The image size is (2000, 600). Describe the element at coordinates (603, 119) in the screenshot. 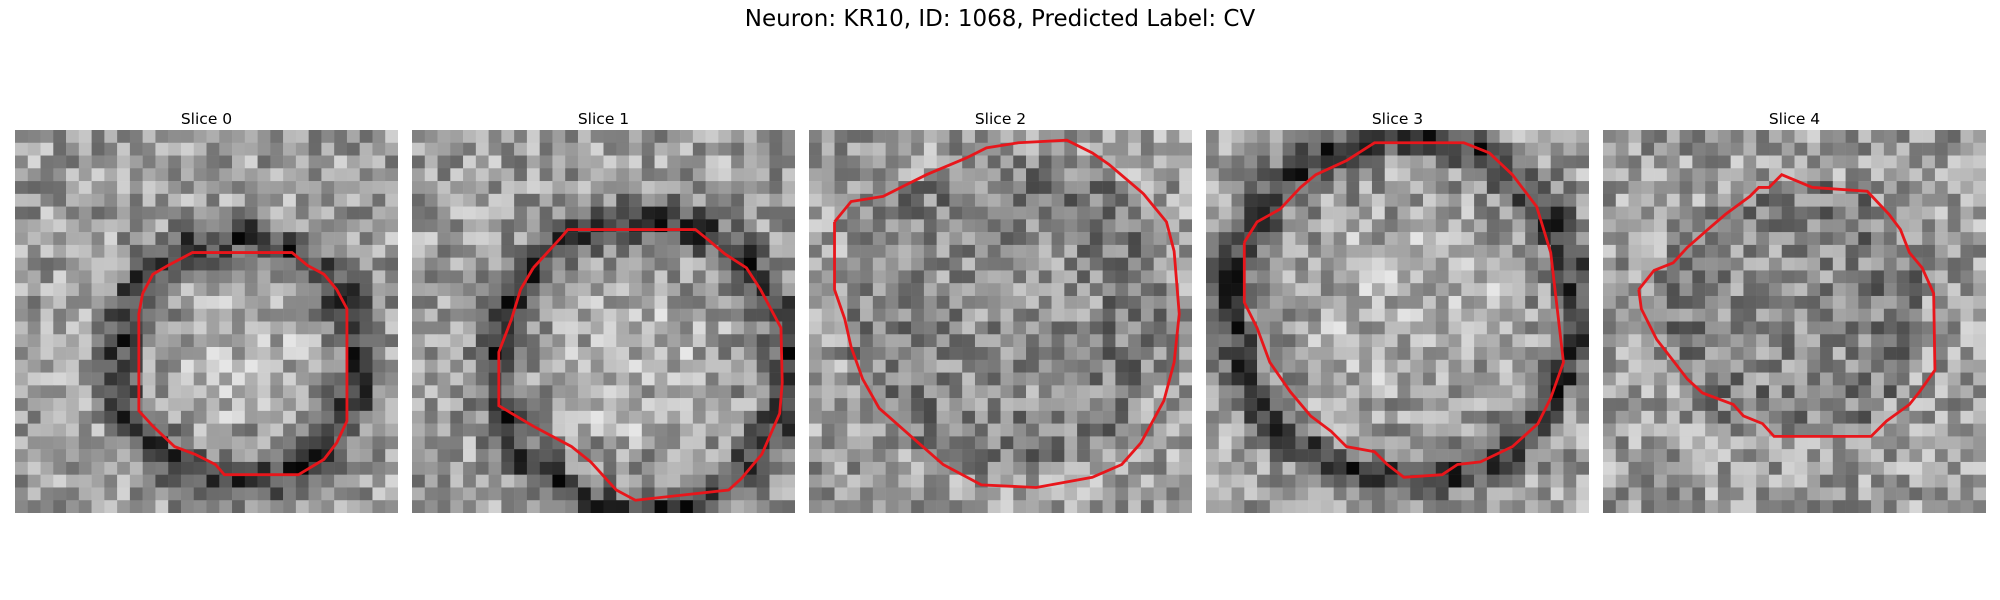

I see `slice-title-1: Slice 1` at that location.